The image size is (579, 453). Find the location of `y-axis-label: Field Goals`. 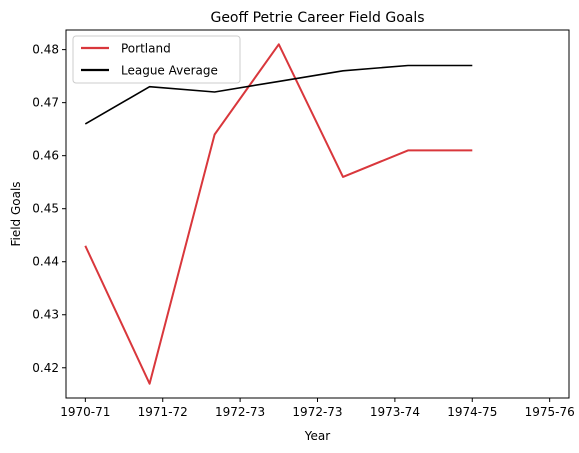

y-axis-label: Field Goals is located at coordinates (16, 213).